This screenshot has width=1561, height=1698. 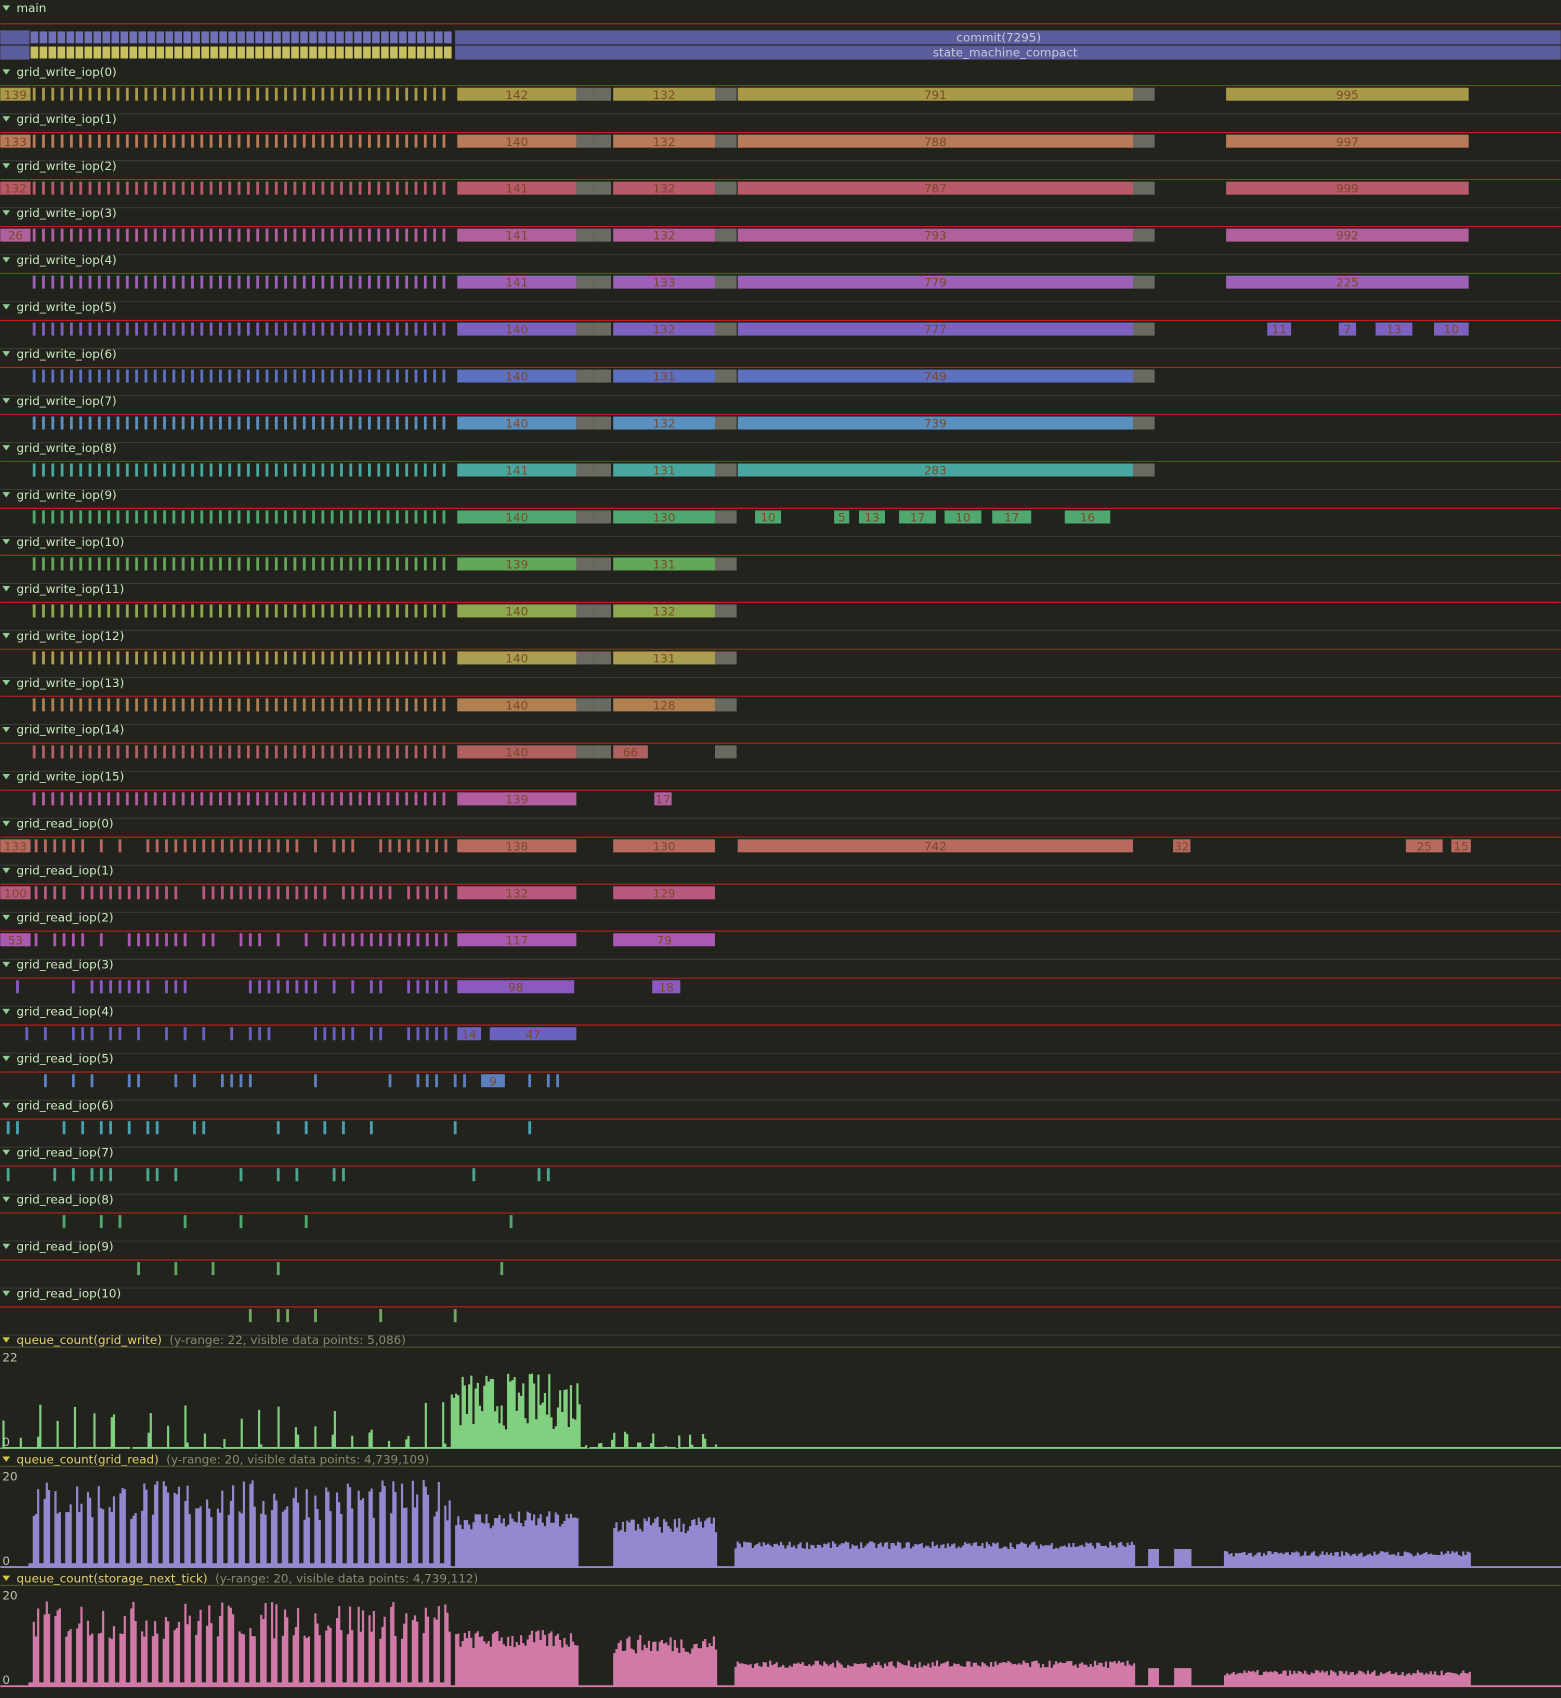 I want to click on track-name: grid_read_iop(3), so click(x=65, y=965).